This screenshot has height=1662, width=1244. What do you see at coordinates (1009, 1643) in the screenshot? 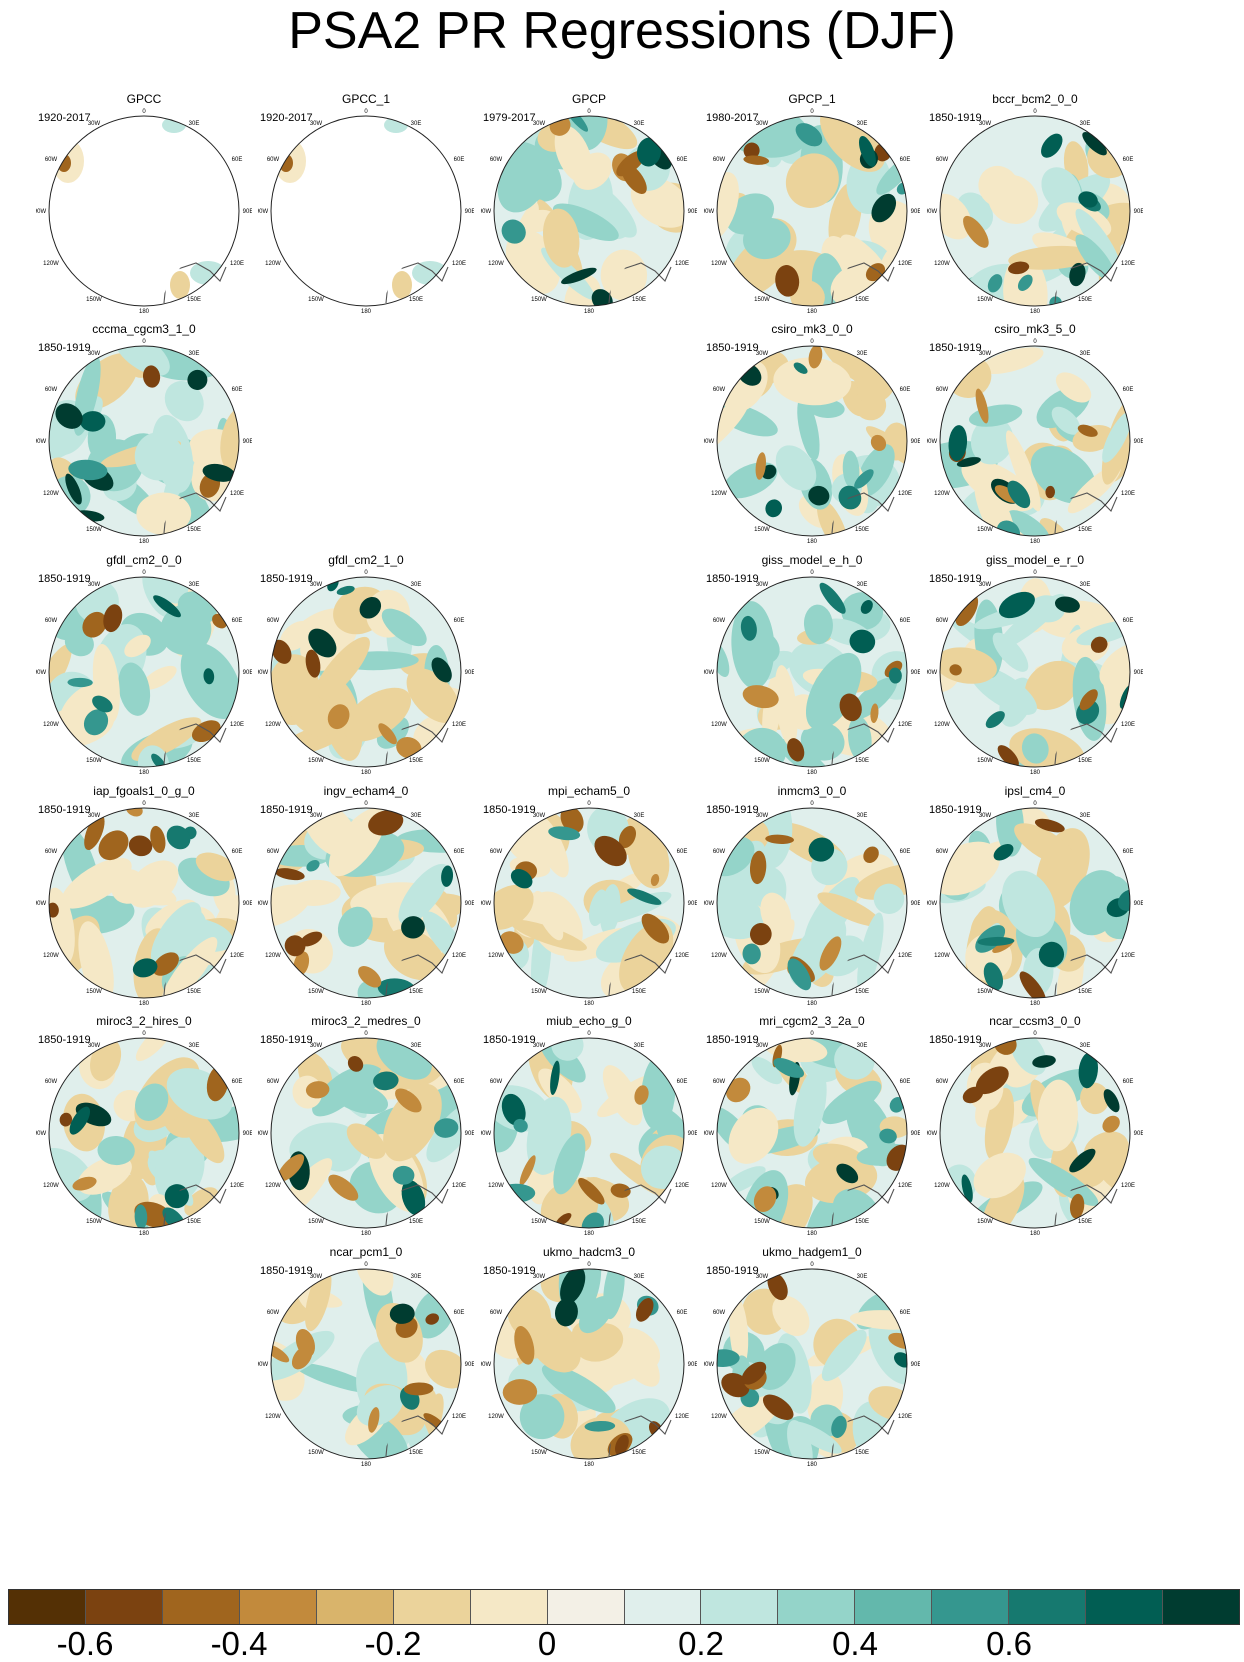
I see `colorbar-tick-label: 0.6` at bounding box center [1009, 1643].